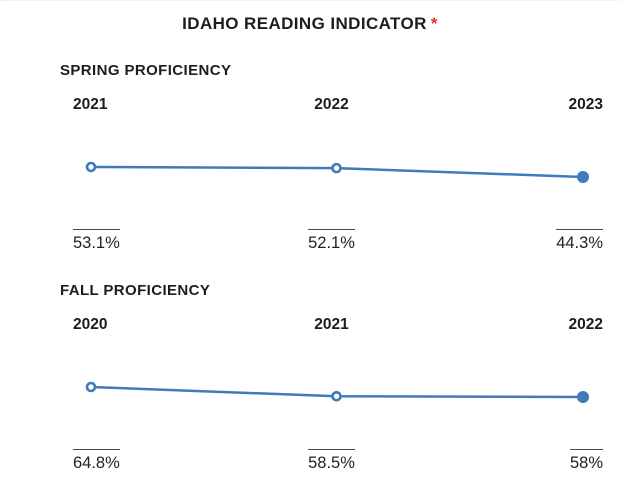 This screenshot has height=501, width=620. Describe the element at coordinates (579, 241) in the screenshot. I see `spring-value-2023: 44.3%` at that location.